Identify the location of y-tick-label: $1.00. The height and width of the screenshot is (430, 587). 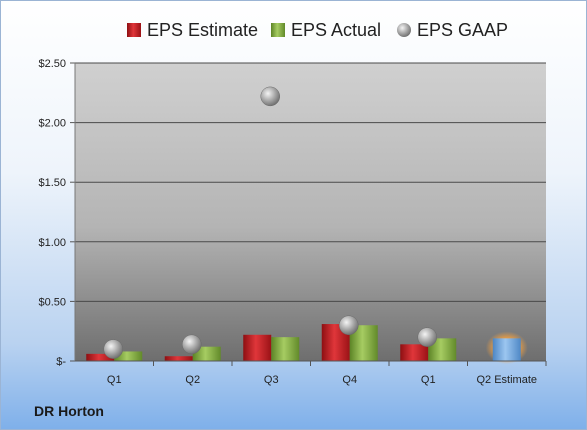
(52, 243).